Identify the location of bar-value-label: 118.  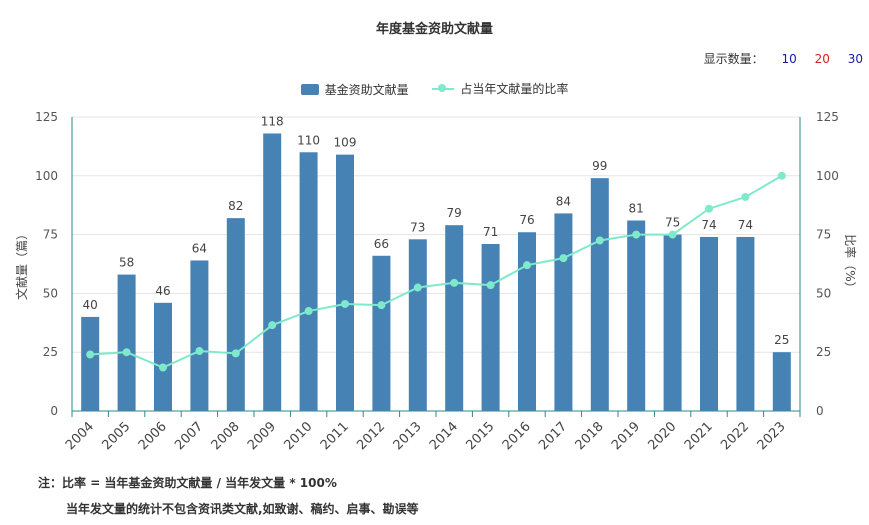
(272, 121).